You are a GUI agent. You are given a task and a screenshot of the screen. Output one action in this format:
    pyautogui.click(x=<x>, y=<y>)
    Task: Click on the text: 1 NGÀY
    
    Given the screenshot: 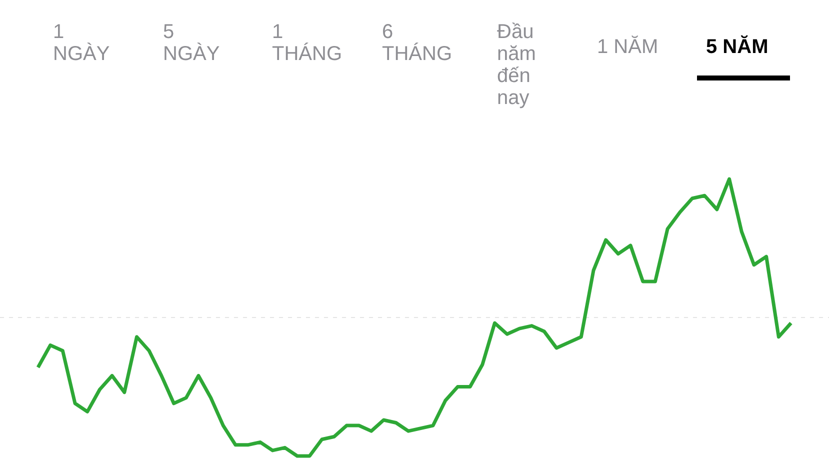 What is the action you would take?
    pyautogui.click(x=81, y=43)
    